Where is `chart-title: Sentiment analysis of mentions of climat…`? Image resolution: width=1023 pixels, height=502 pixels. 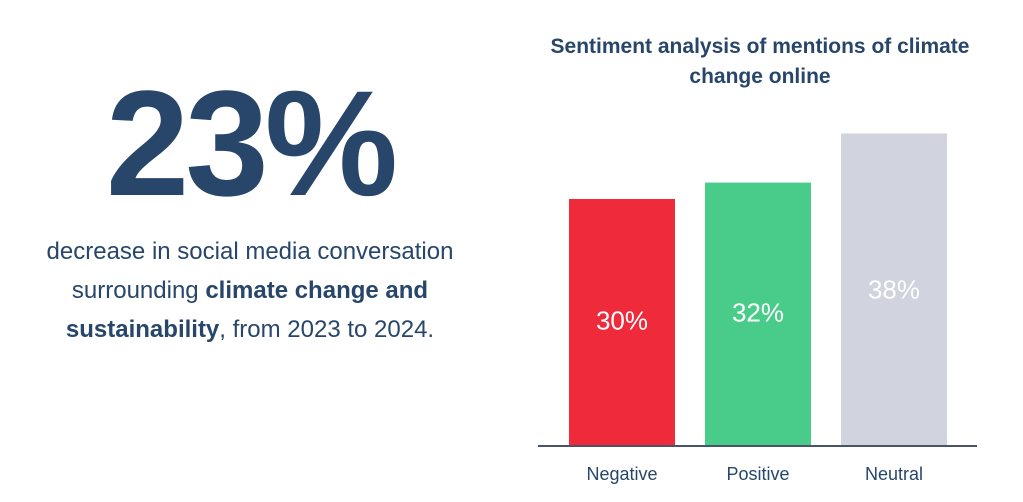 chart-title: Sentiment analysis of mentions of climat… is located at coordinates (760, 61).